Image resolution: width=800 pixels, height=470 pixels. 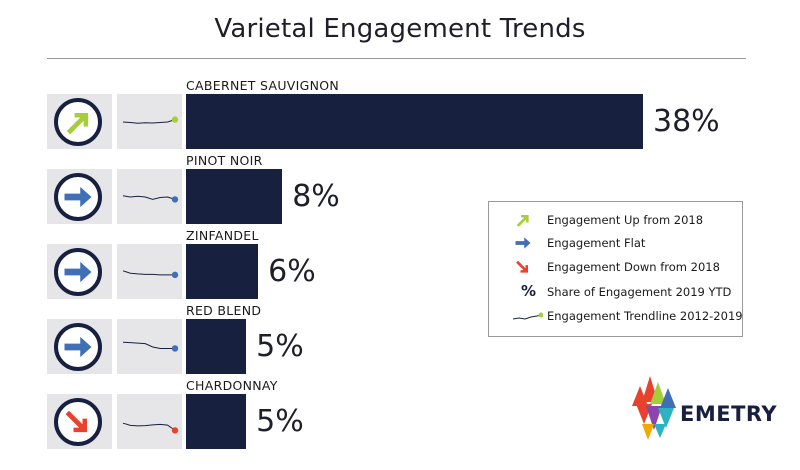 What do you see at coordinates (633, 267) in the screenshot?
I see `legend-label: Engagement Down from 2018` at bounding box center [633, 267].